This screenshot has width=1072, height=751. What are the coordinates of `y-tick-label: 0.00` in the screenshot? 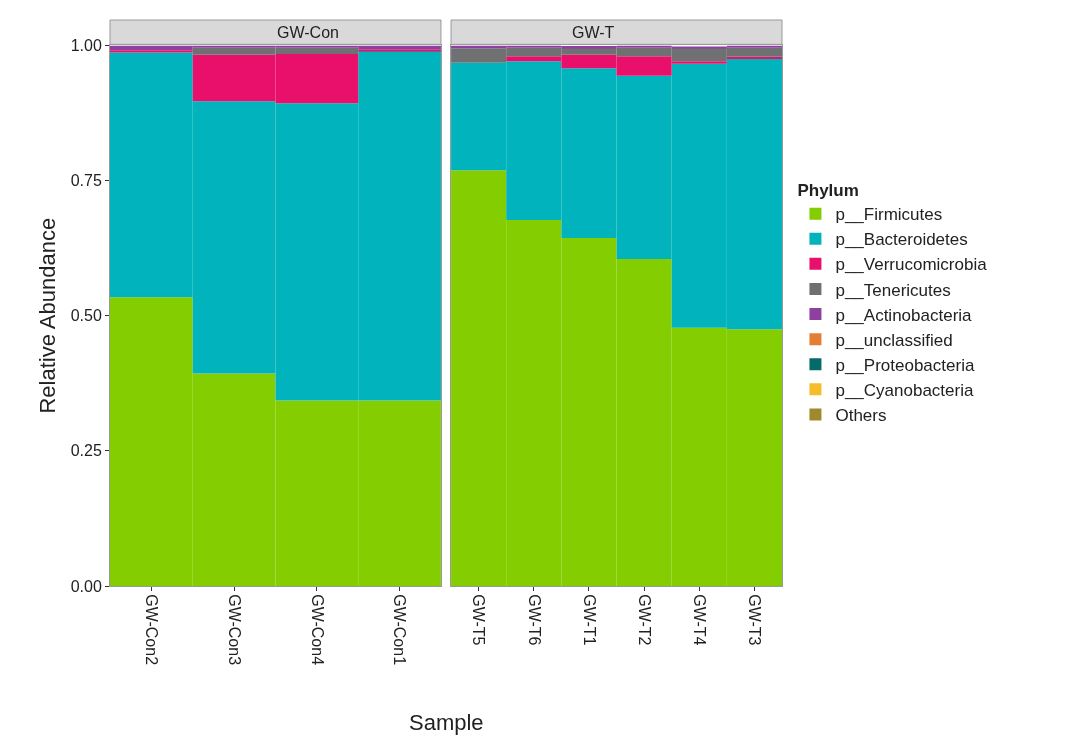 It's located at (86, 586).